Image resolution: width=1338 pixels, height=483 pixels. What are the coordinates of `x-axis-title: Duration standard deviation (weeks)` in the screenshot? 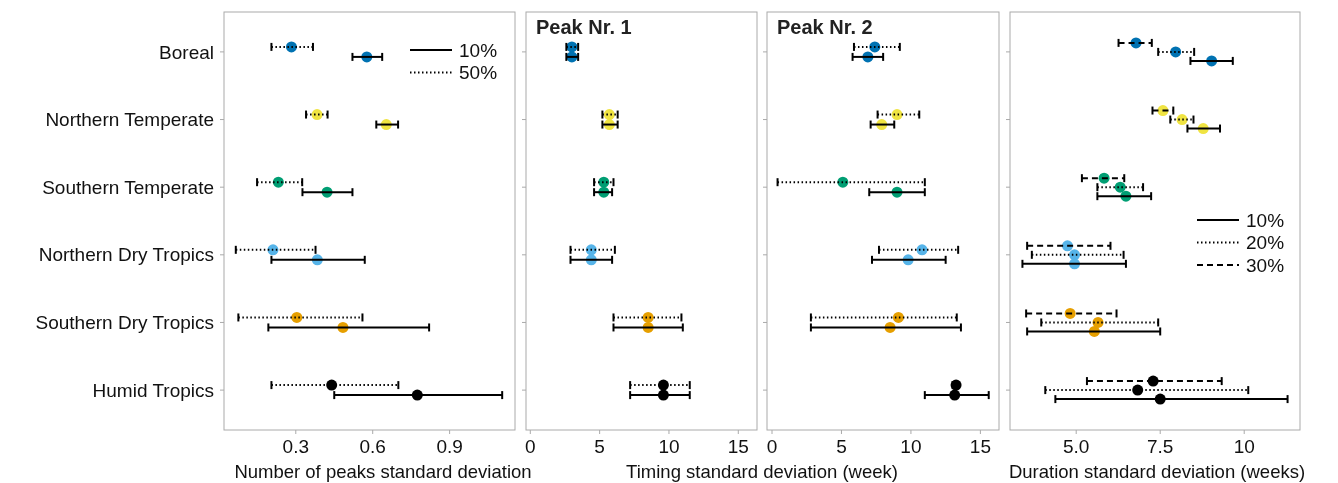 It's located at (1157, 471).